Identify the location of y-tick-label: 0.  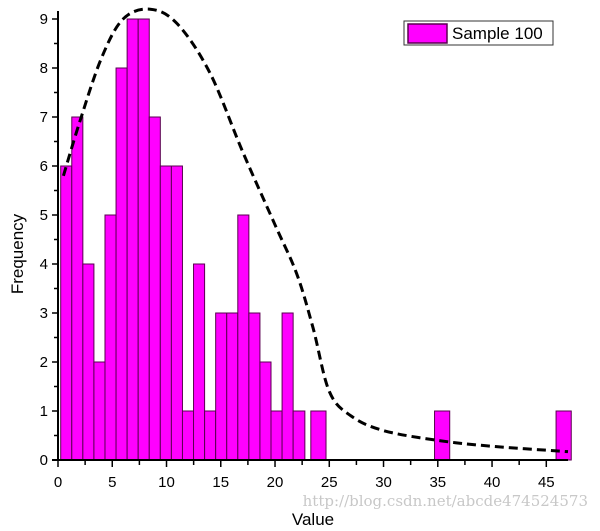
(44, 460).